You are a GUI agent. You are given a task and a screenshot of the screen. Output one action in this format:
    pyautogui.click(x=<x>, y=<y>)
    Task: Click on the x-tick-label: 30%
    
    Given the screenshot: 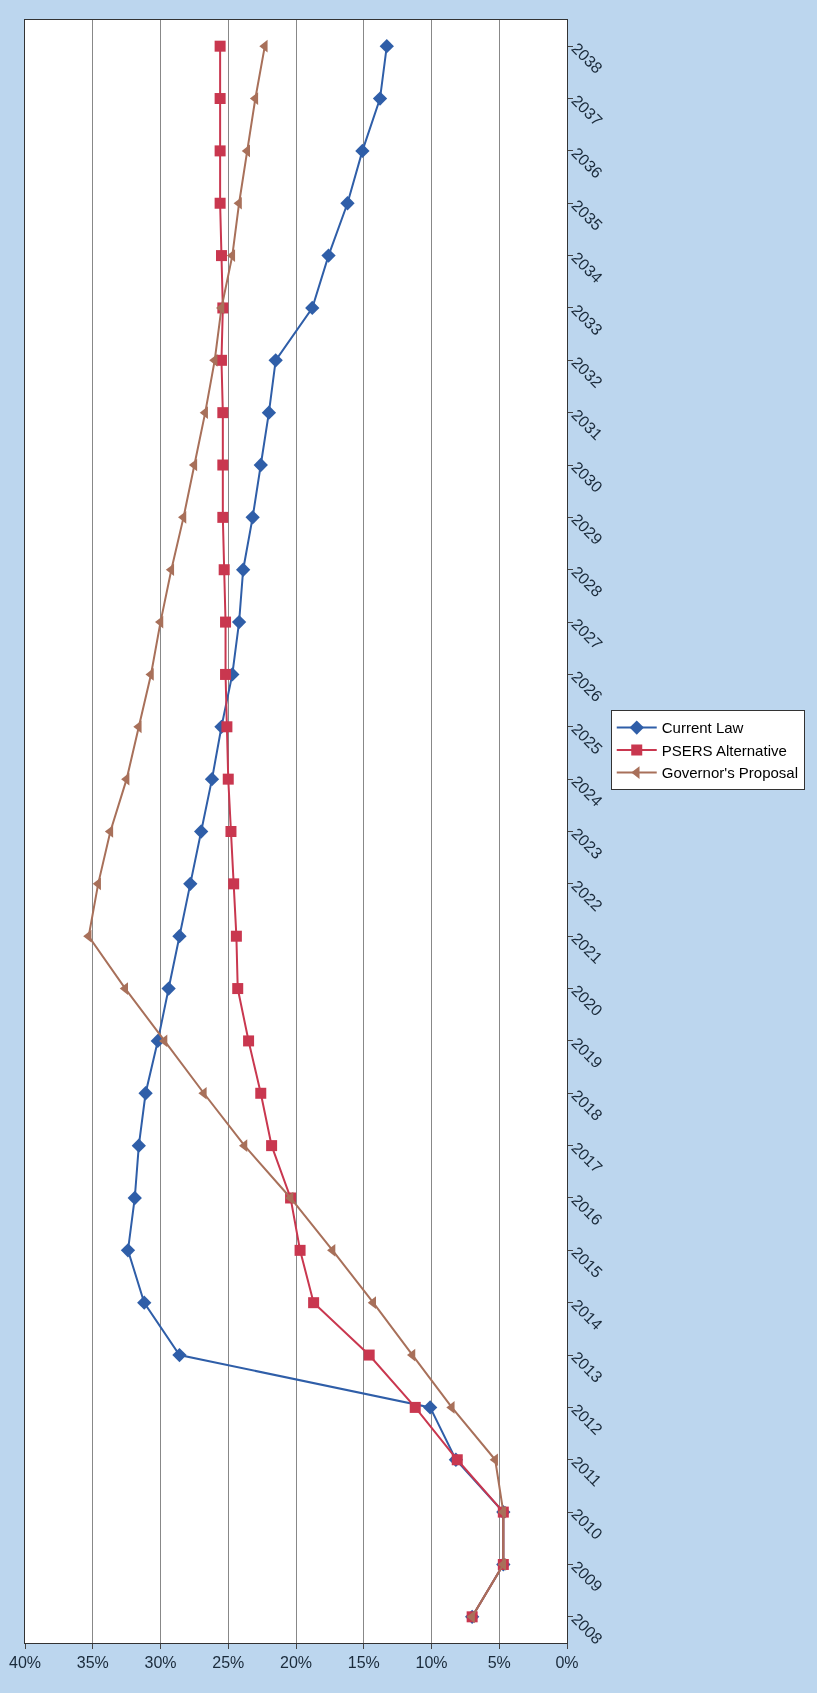 What is the action you would take?
    pyautogui.click(x=160, y=1663)
    